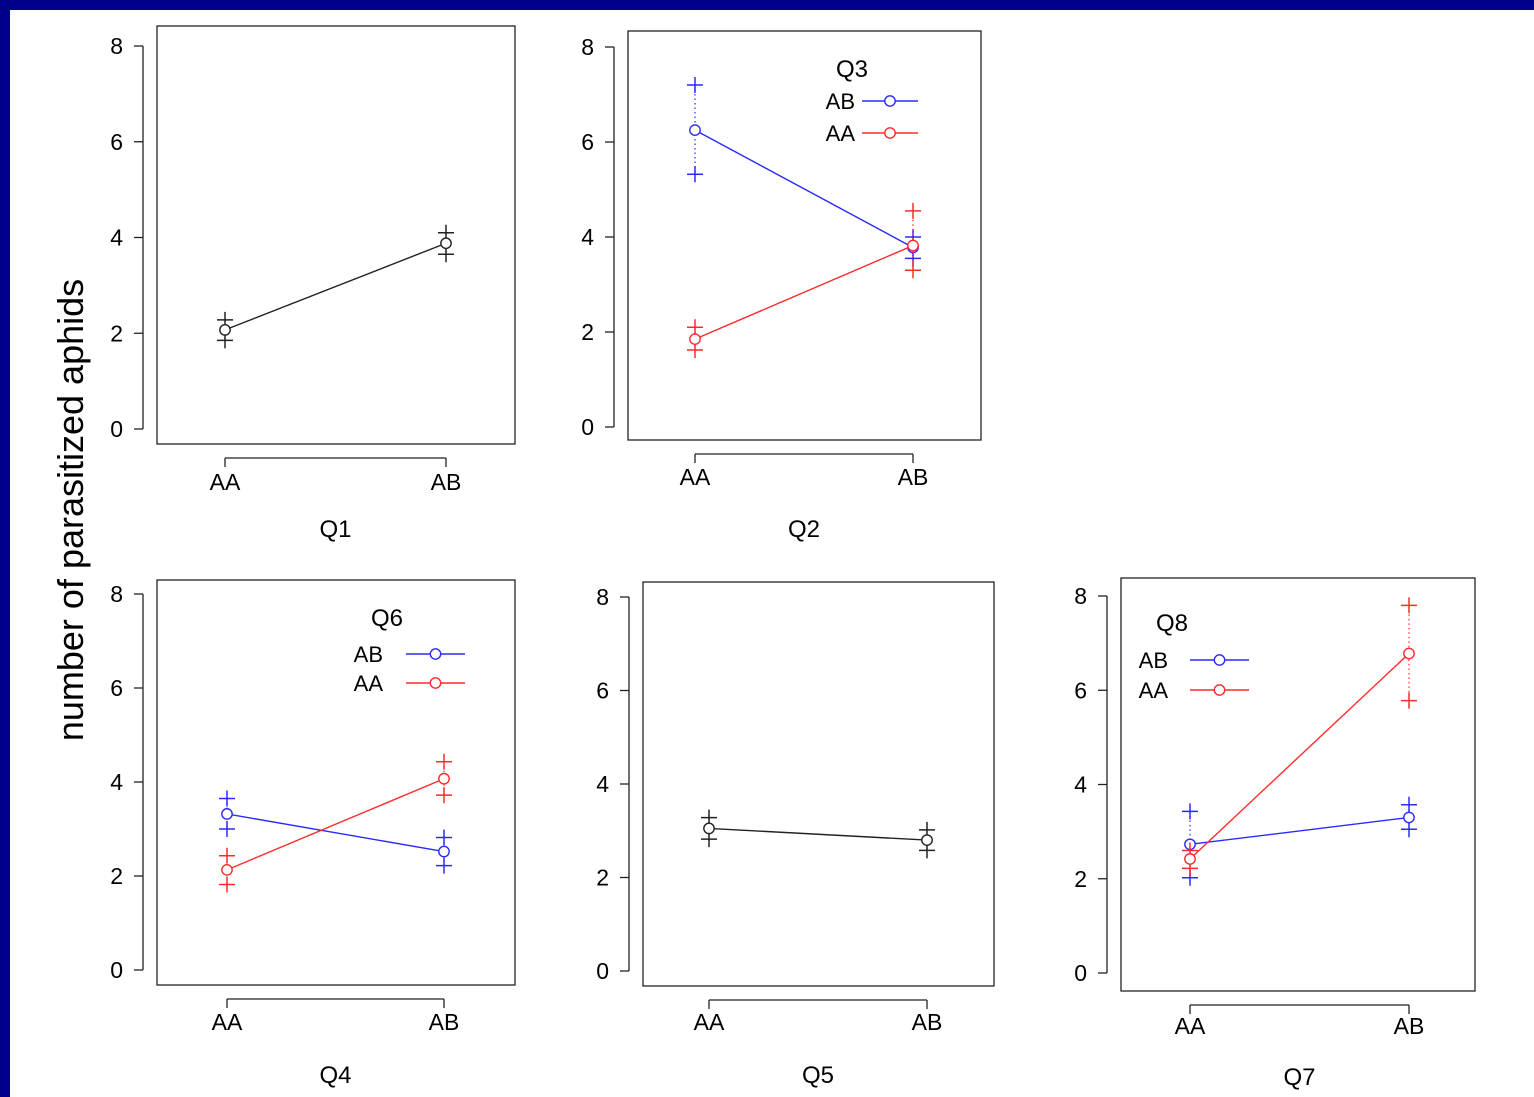 The width and height of the screenshot is (1534, 1097). Describe the element at coordinates (804, 529) in the screenshot. I see `x-axis-label: Q2` at that location.